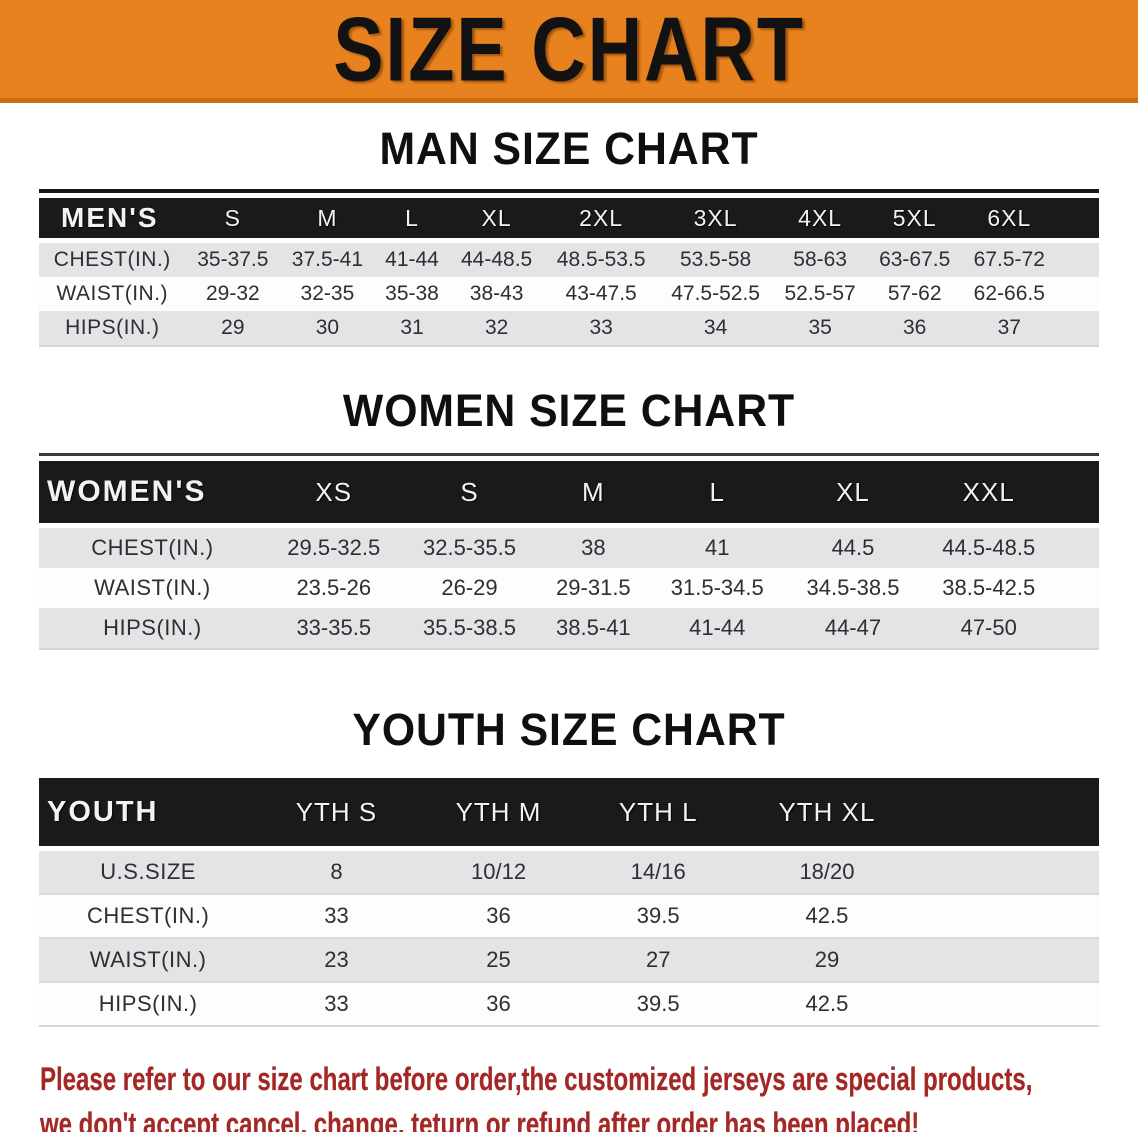  Describe the element at coordinates (233, 258) in the screenshot. I see `value-cell: 35-37.5` at that location.